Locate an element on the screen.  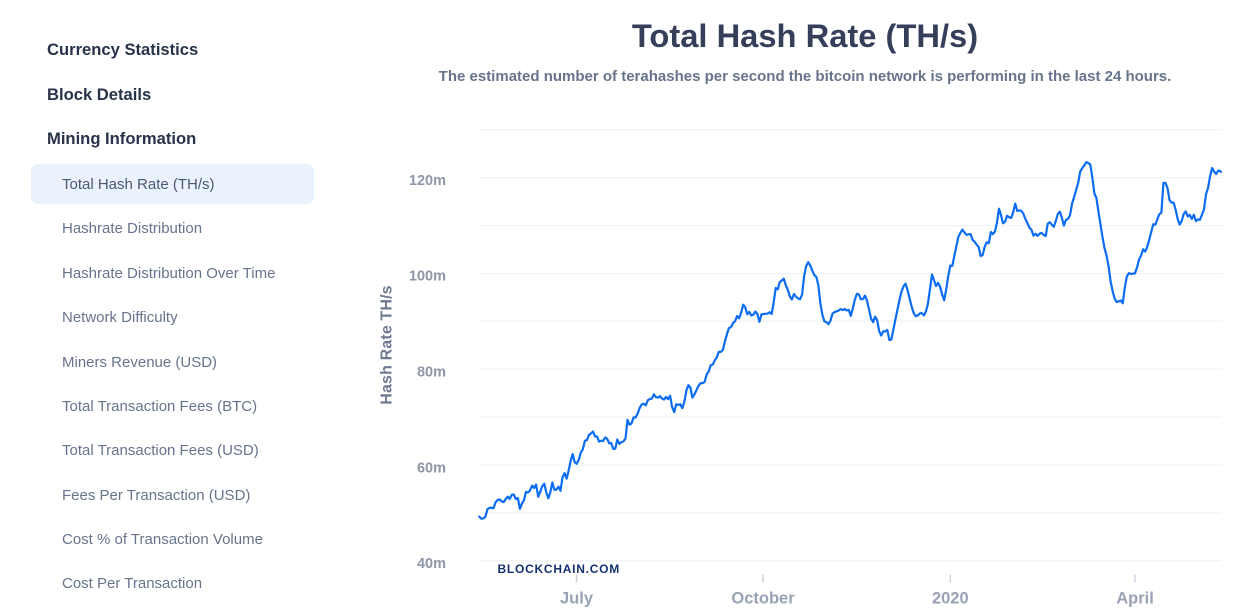
svg-text: Hash Rate TH/s is located at coordinates (387, 344).